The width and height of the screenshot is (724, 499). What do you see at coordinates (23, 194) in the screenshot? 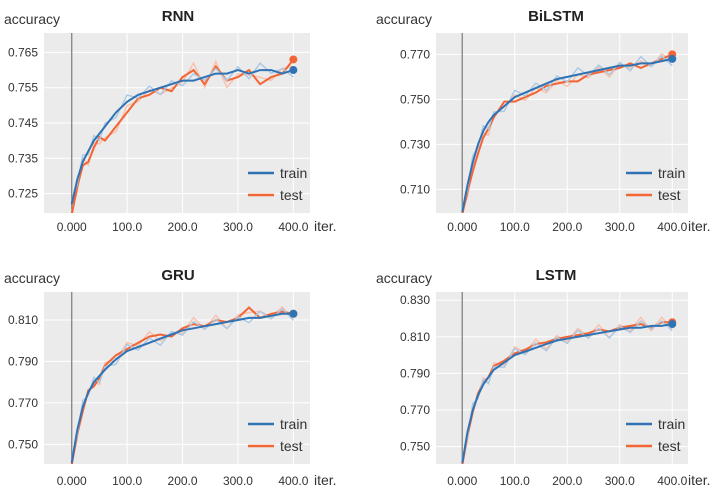
I see `y-tick-label: 0.725` at bounding box center [23, 194].